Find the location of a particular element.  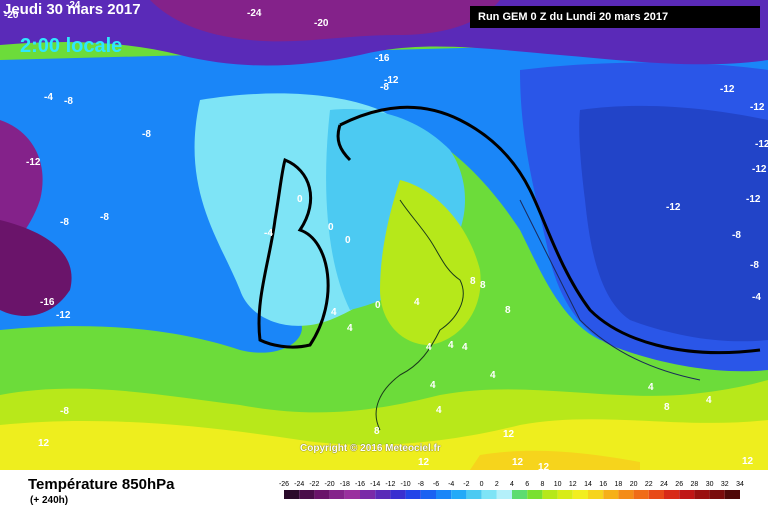

scale-tick-label: 0 is located at coordinates (482, 484).